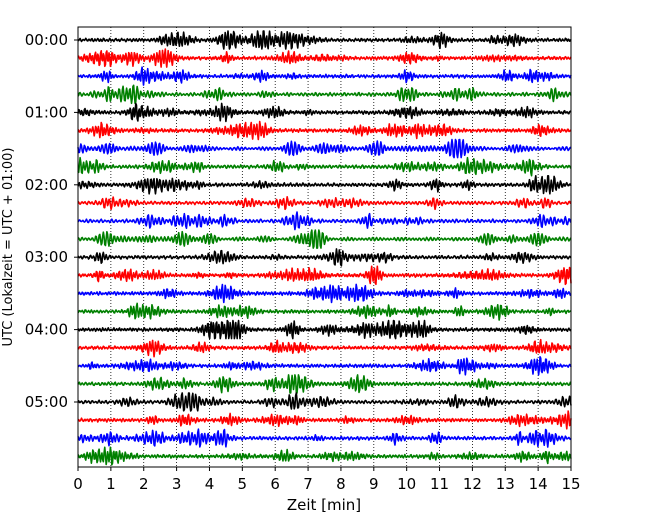  Describe the element at coordinates (46, 112) in the screenshot. I see `y-tick-label: 01:00` at that location.